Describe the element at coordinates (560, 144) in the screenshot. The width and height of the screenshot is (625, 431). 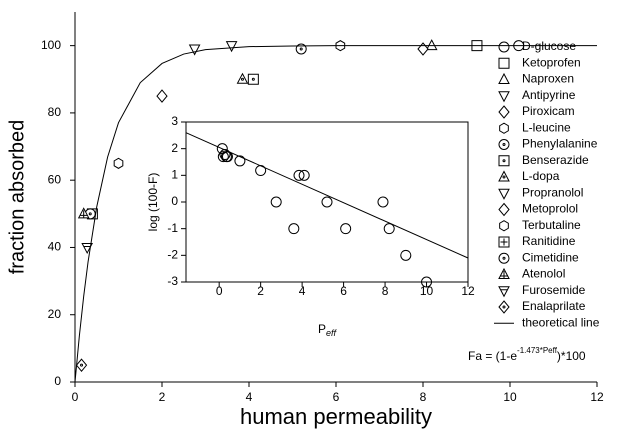
I see `legend-label: Phenylalanine` at that location.